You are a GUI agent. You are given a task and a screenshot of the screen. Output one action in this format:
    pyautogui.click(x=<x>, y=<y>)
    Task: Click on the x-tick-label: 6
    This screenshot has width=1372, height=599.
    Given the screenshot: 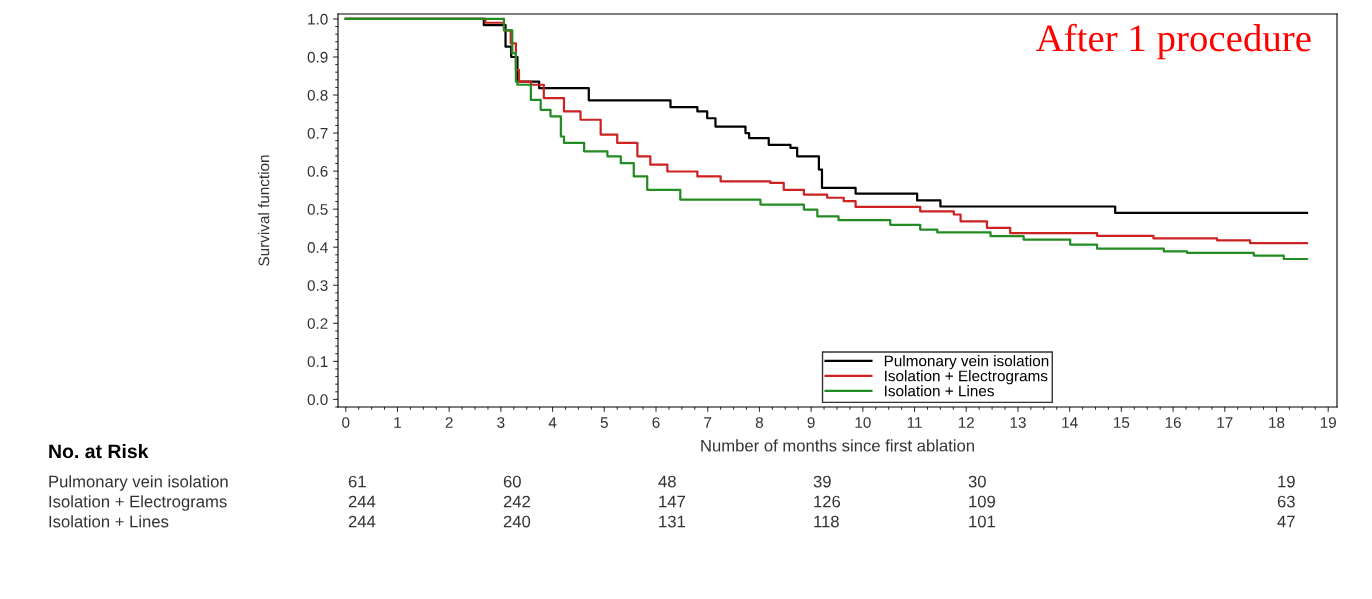 What is the action you would take?
    pyautogui.click(x=656, y=422)
    